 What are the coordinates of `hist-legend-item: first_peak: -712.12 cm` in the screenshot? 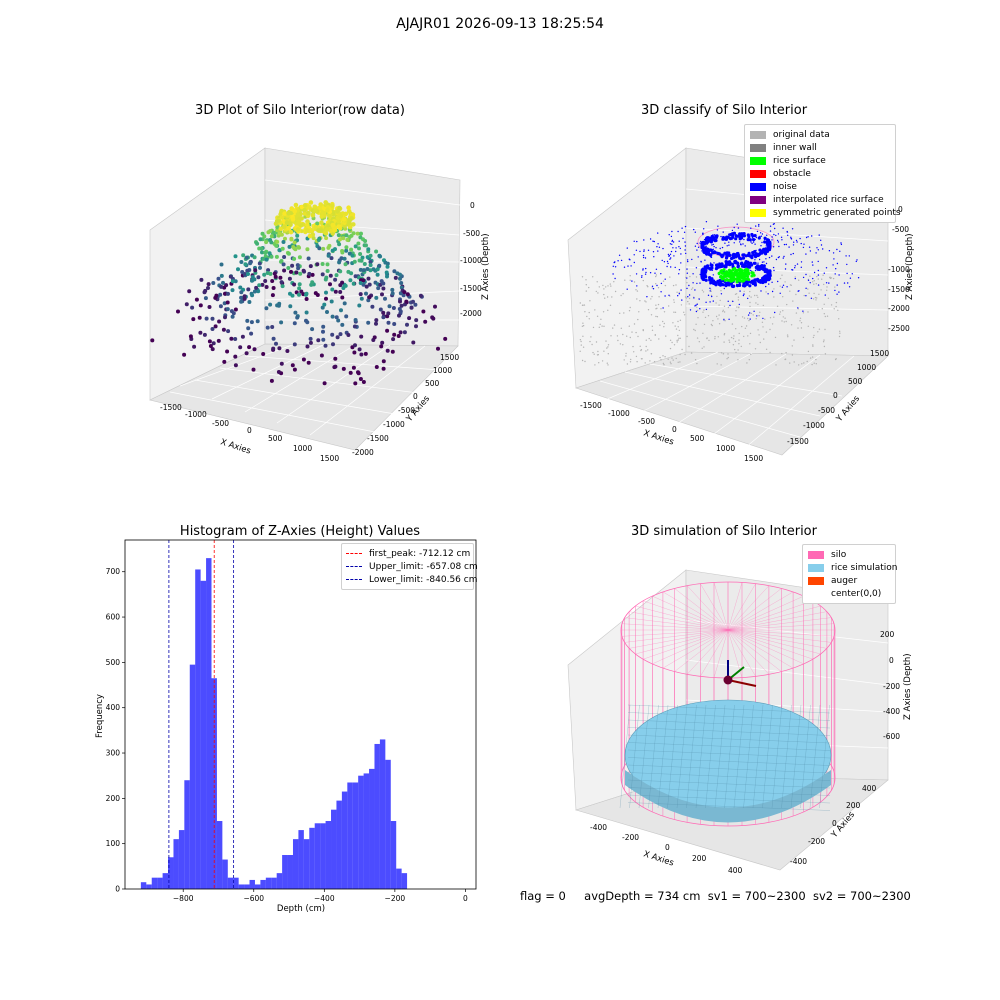 It's located at (408, 553).